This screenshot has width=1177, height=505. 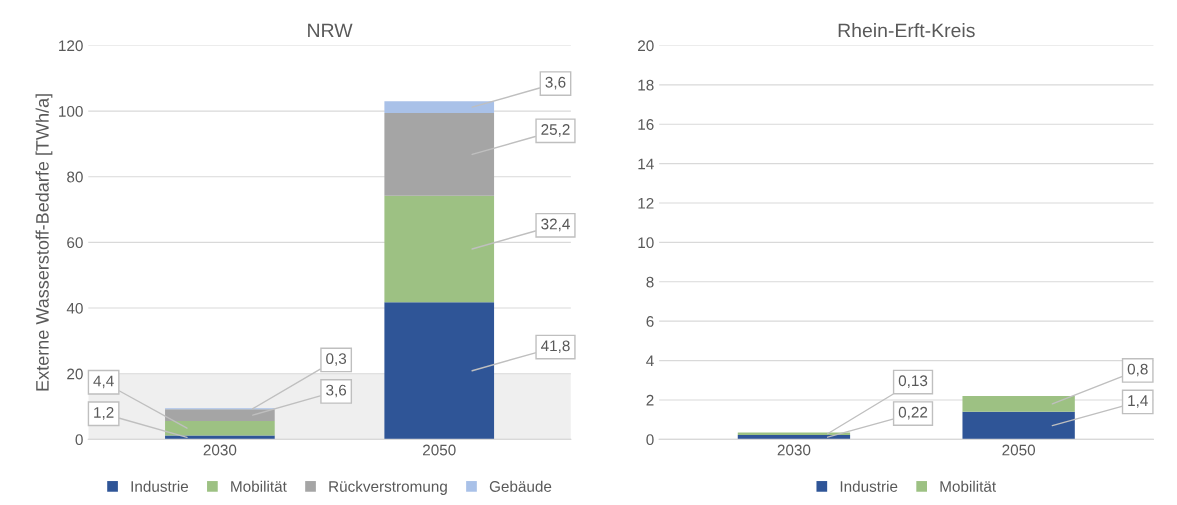 I want to click on y-tick-label: 4, so click(x=650, y=361).